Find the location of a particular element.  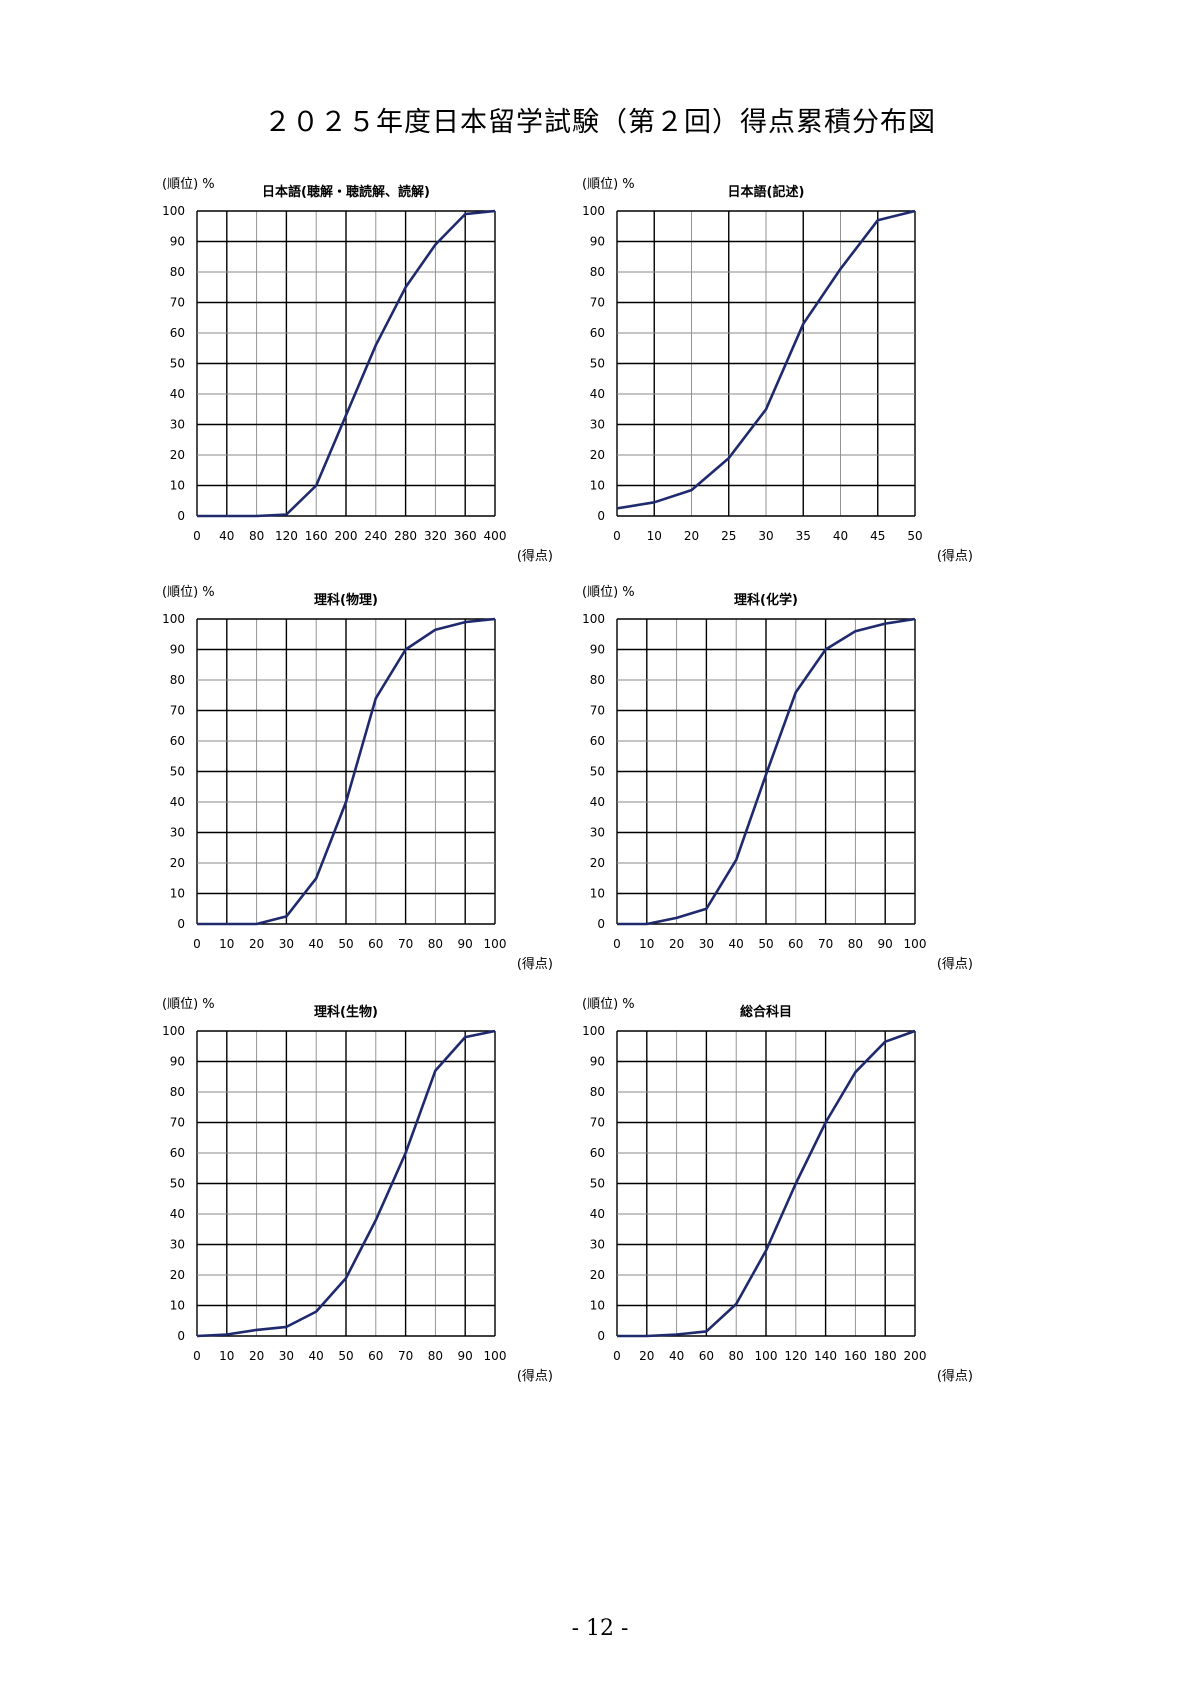

x-tick-label: 240 is located at coordinates (375, 536).